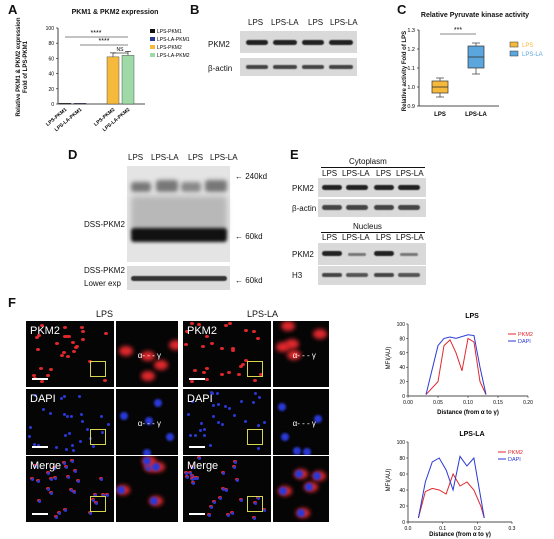 The image size is (554, 539). I want to click on micro-row-label: PKM2, so click(202, 331).